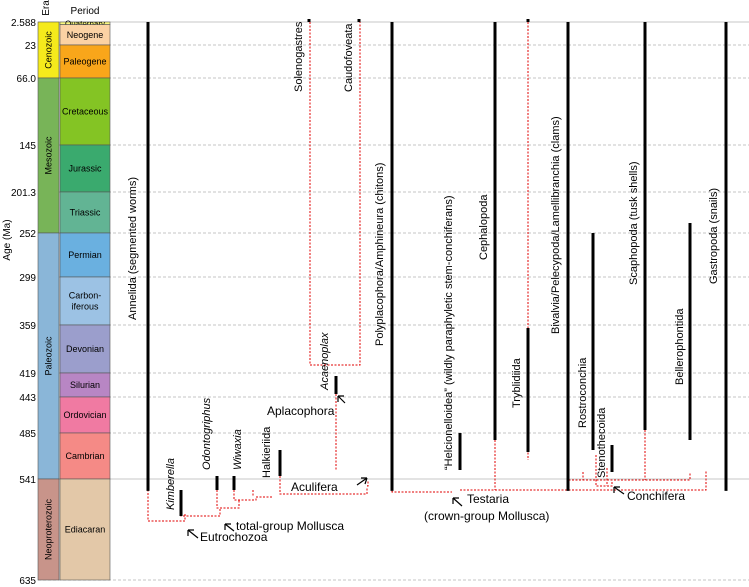  What do you see at coordinates (27, 374) in the screenshot?
I see `tick-label: 419` at bounding box center [27, 374].